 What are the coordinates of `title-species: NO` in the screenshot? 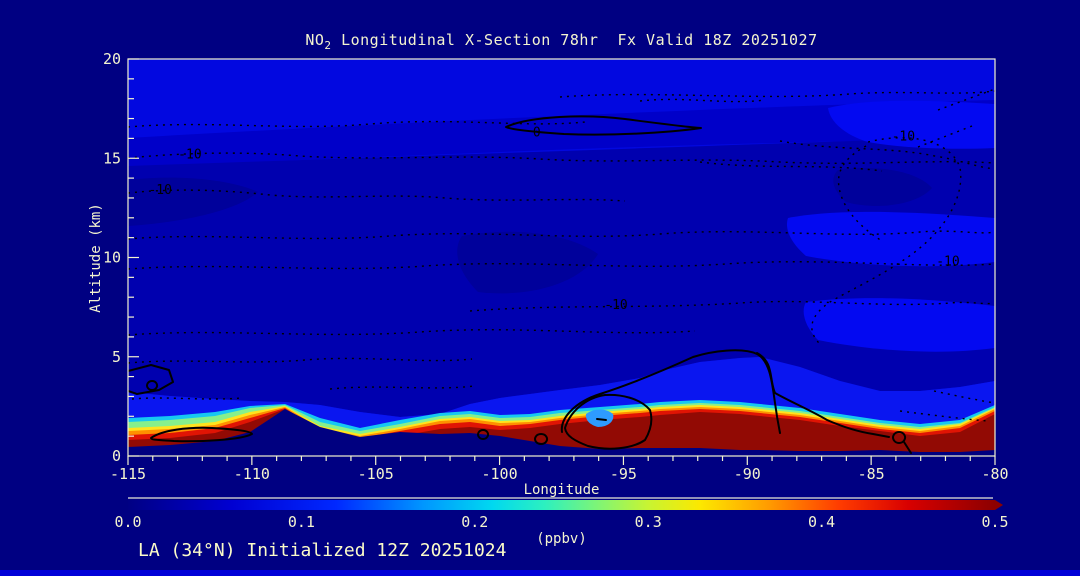 It's located at (315, 40).